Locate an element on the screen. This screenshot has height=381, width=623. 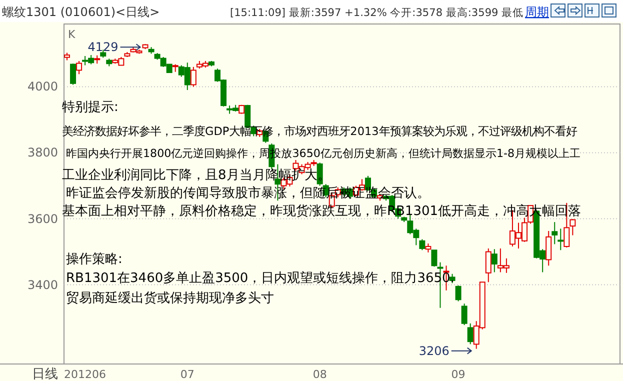
text: 周期 is located at coordinates (537, 12).